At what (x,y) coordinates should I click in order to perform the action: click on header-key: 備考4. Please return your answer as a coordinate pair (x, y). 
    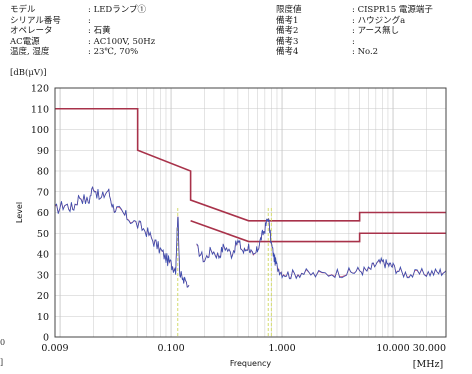
    Looking at the image, I should click on (287, 52).